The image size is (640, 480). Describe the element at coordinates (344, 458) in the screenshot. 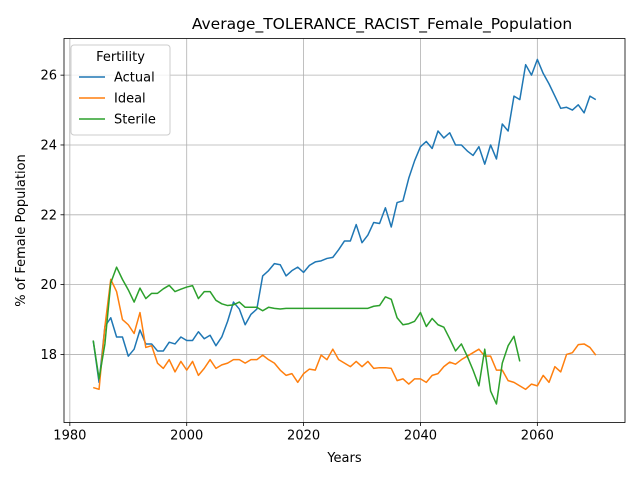

I see `x-axis-label: Years` at that location.